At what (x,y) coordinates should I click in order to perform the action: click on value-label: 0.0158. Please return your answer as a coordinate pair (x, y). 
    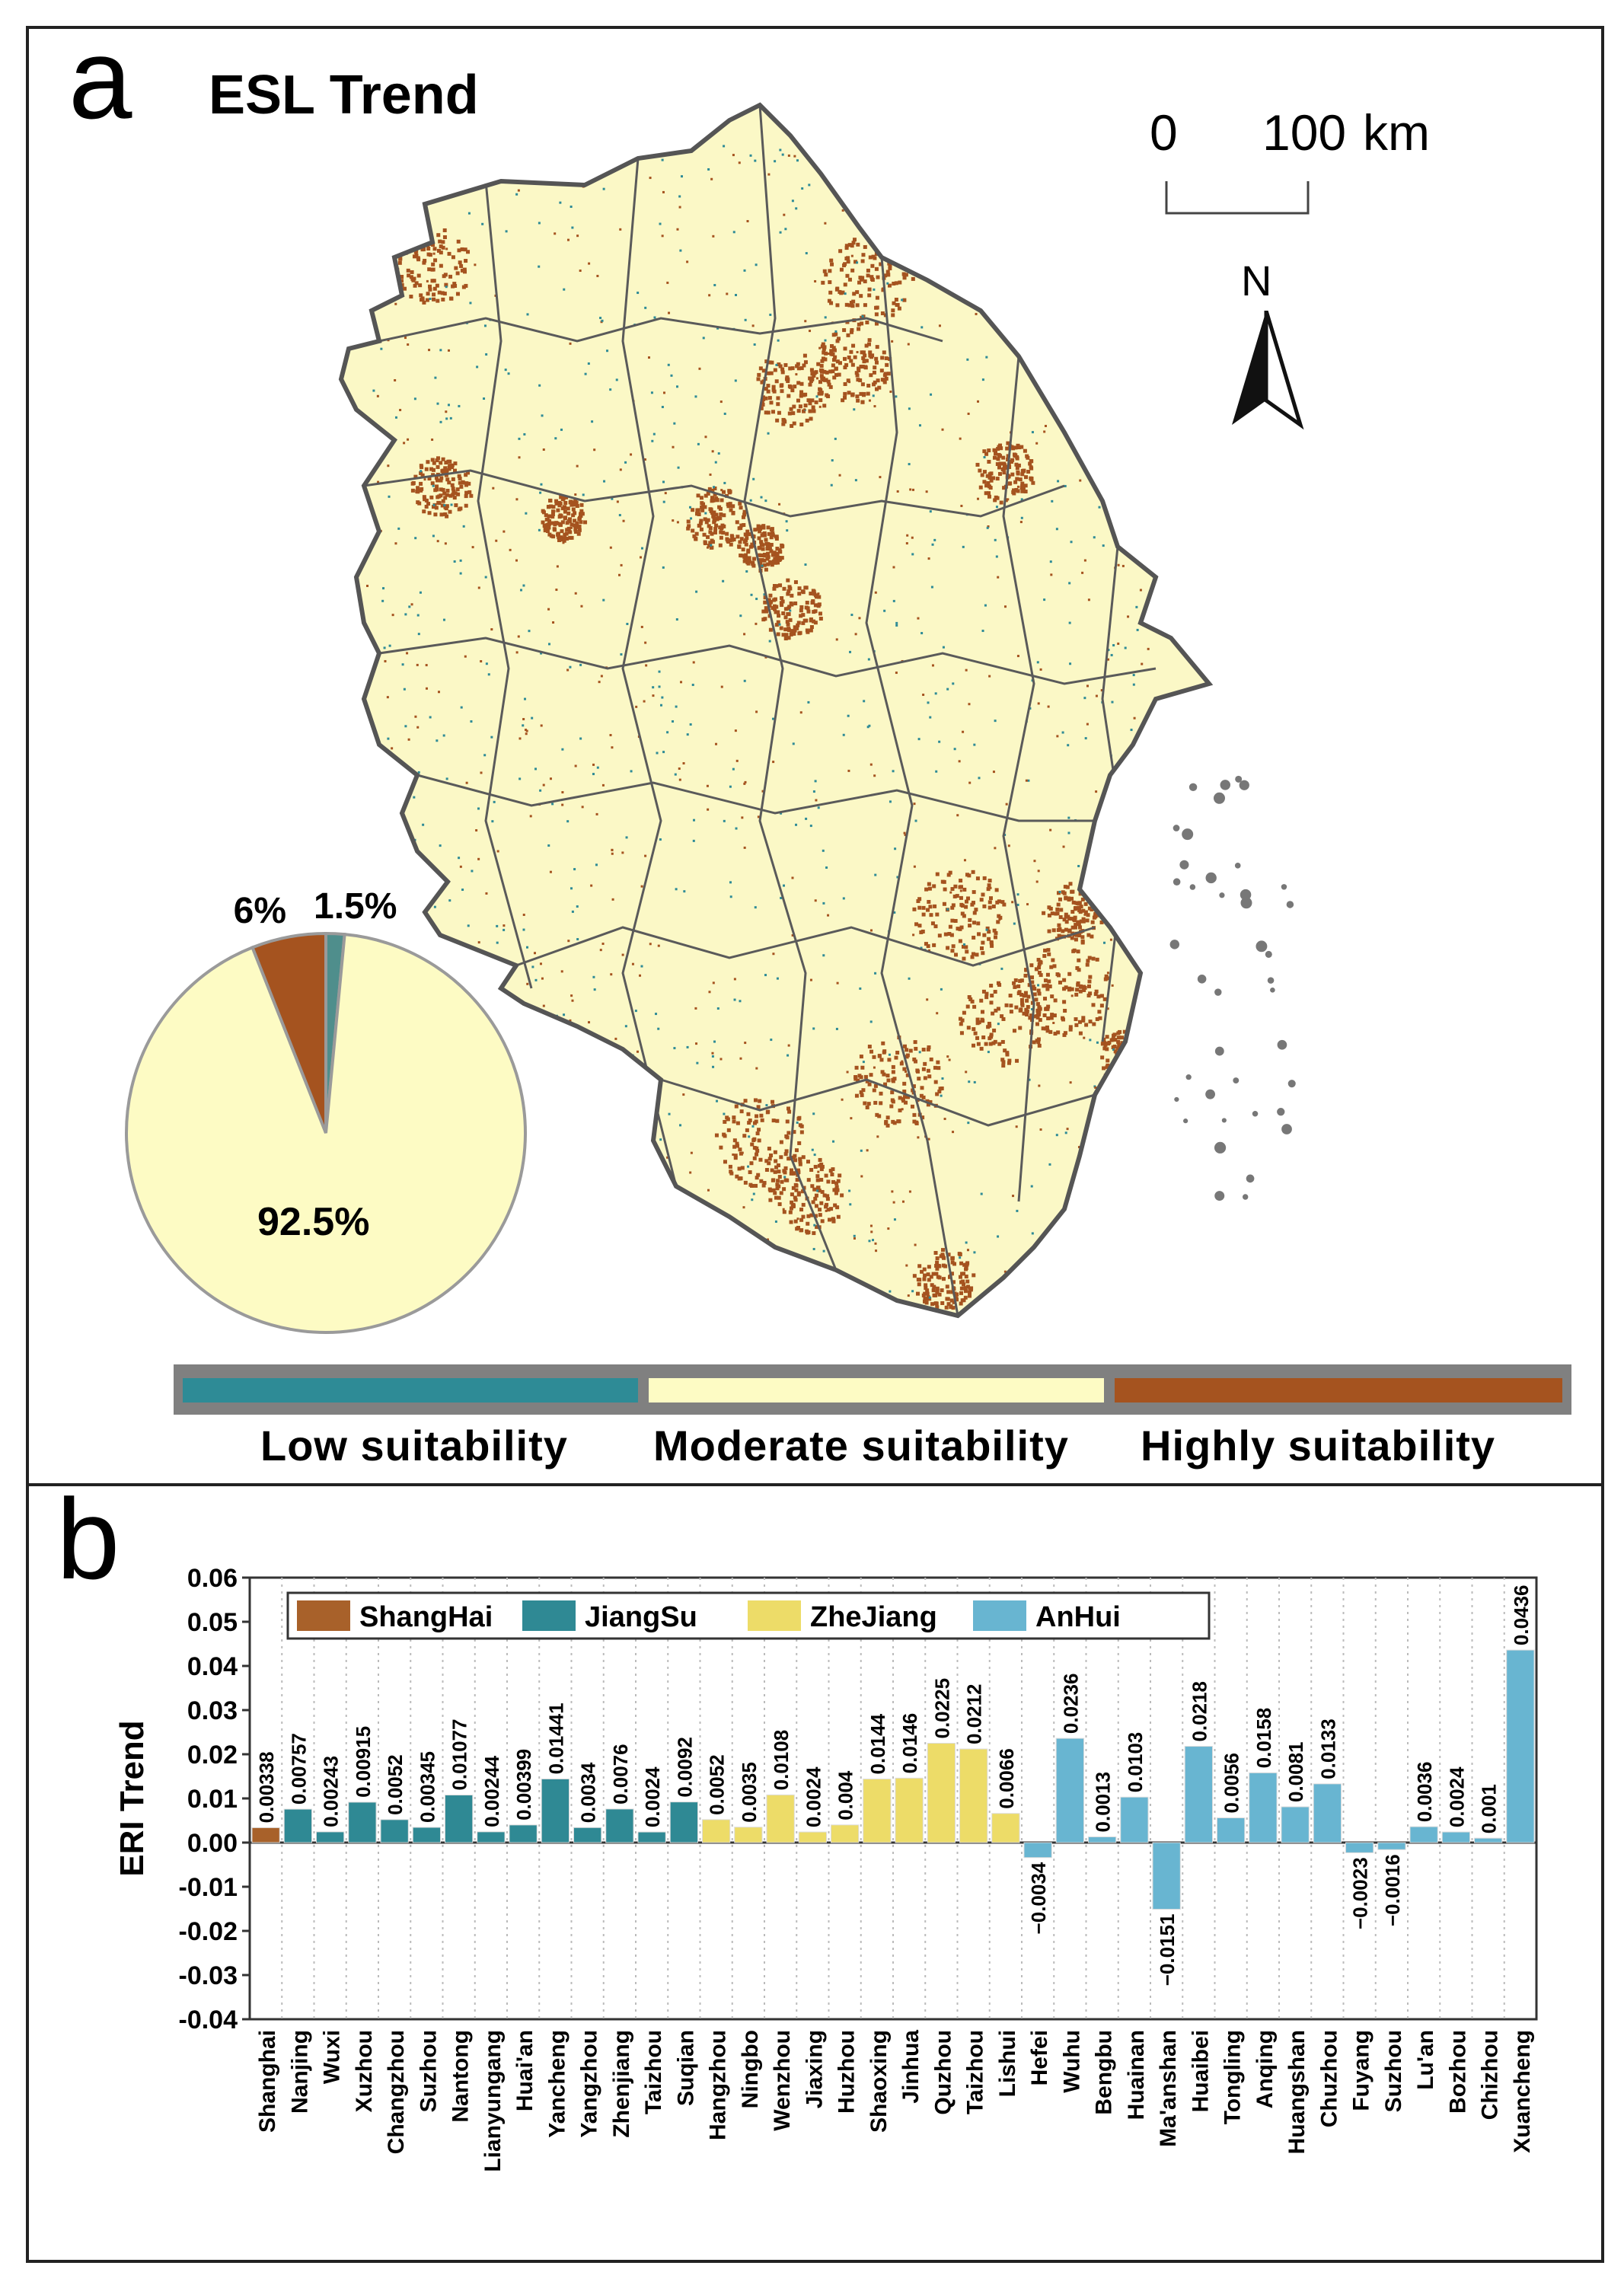
    Looking at the image, I should click on (1263, 1738).